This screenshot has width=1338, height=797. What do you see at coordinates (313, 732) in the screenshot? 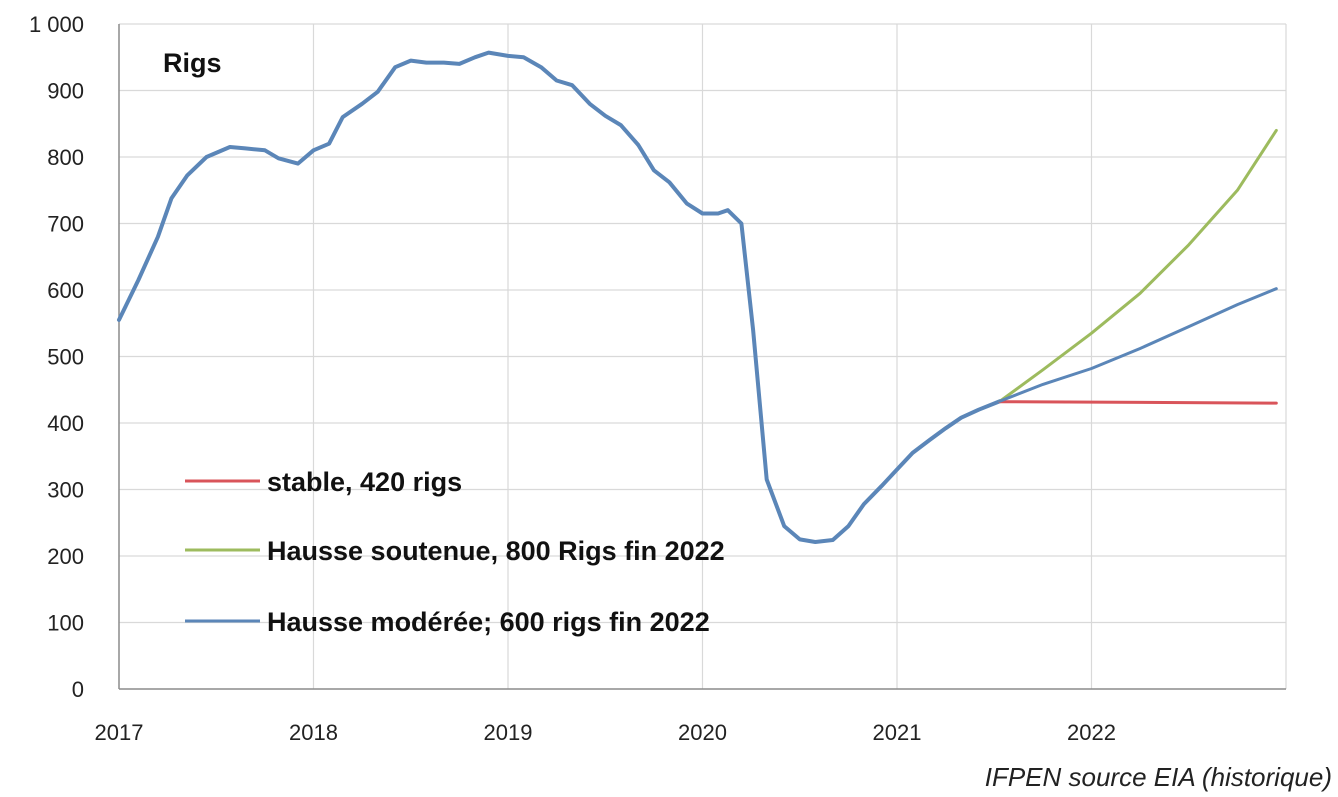
I see `x-tick-label: 2018` at bounding box center [313, 732].